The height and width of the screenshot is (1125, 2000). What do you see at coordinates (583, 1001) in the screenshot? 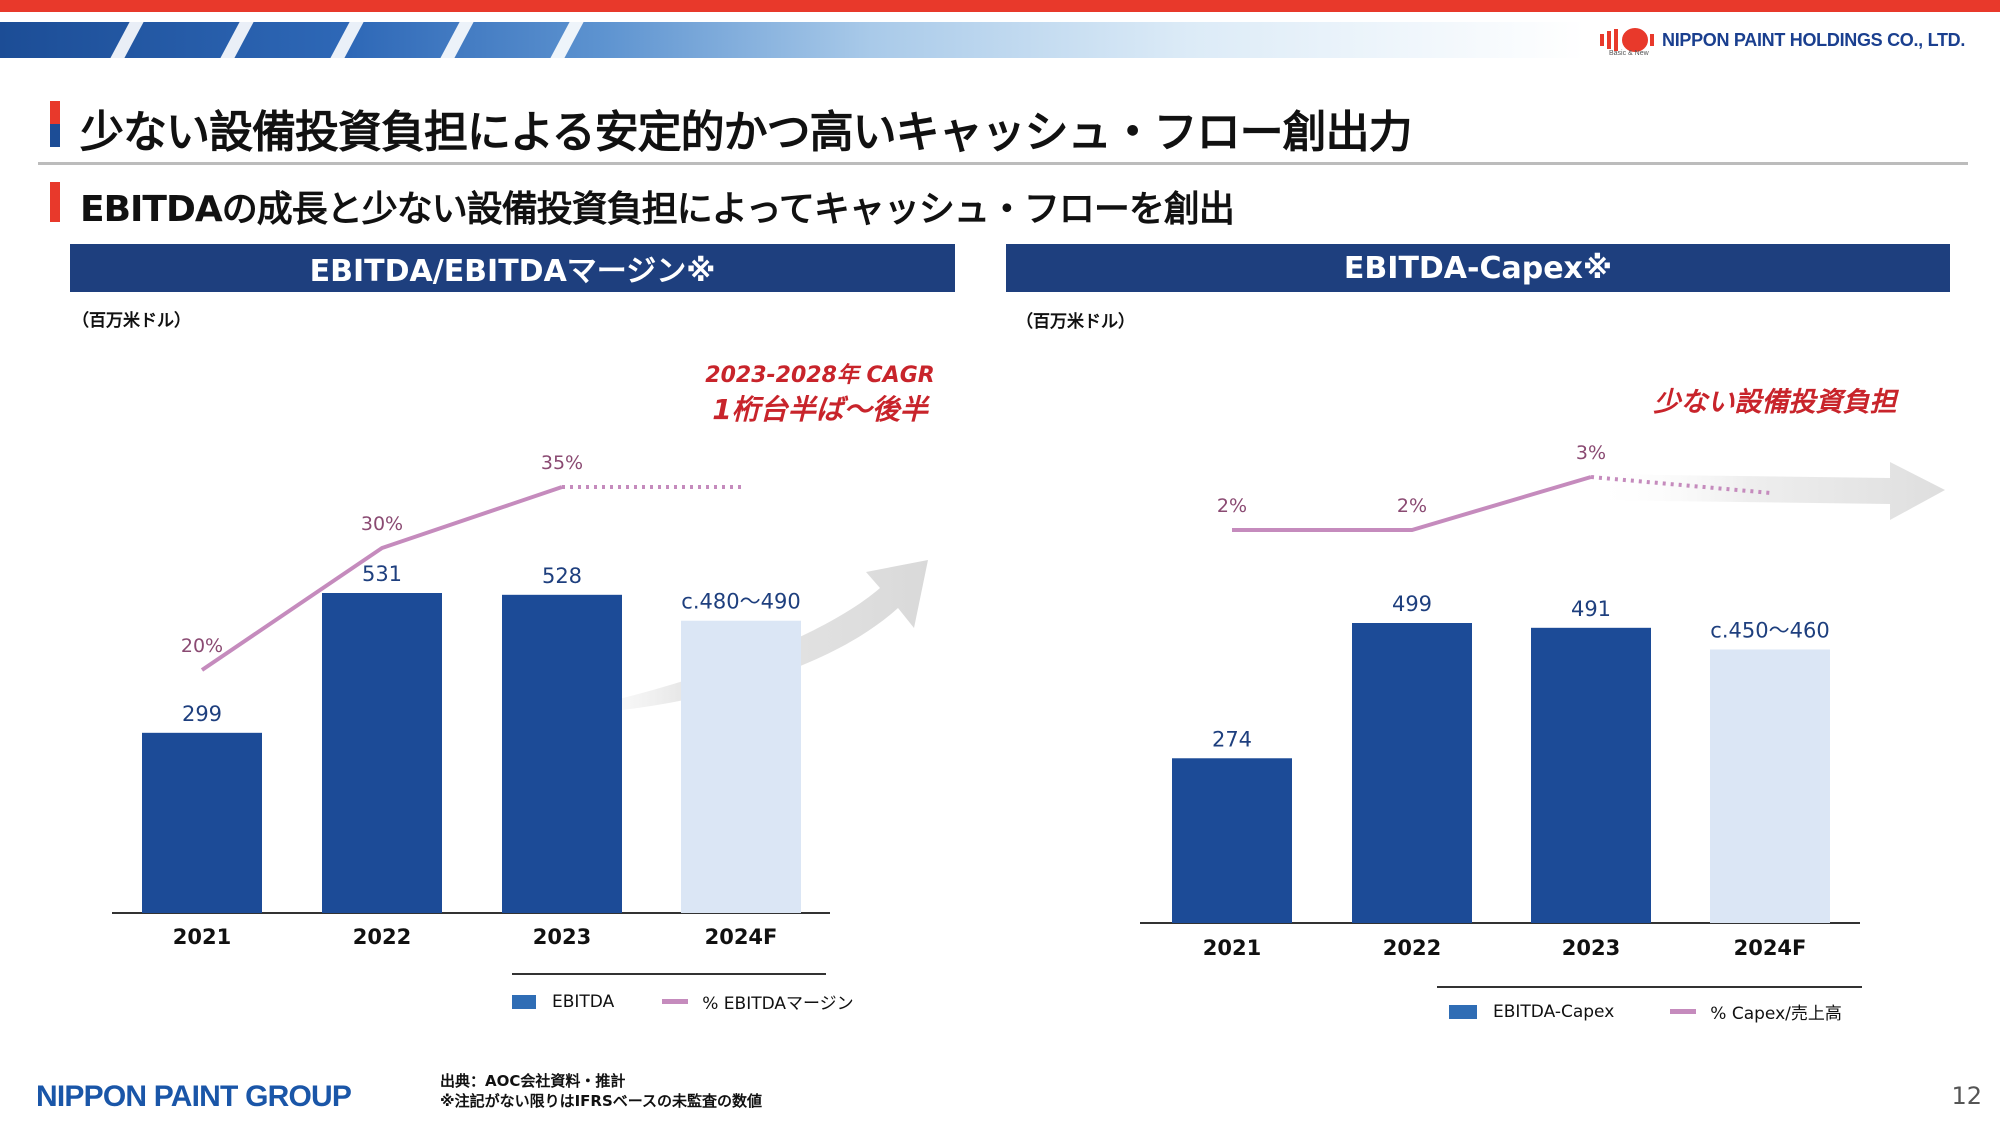
I see `legend-ebitda-label: EBITDA` at bounding box center [583, 1001].